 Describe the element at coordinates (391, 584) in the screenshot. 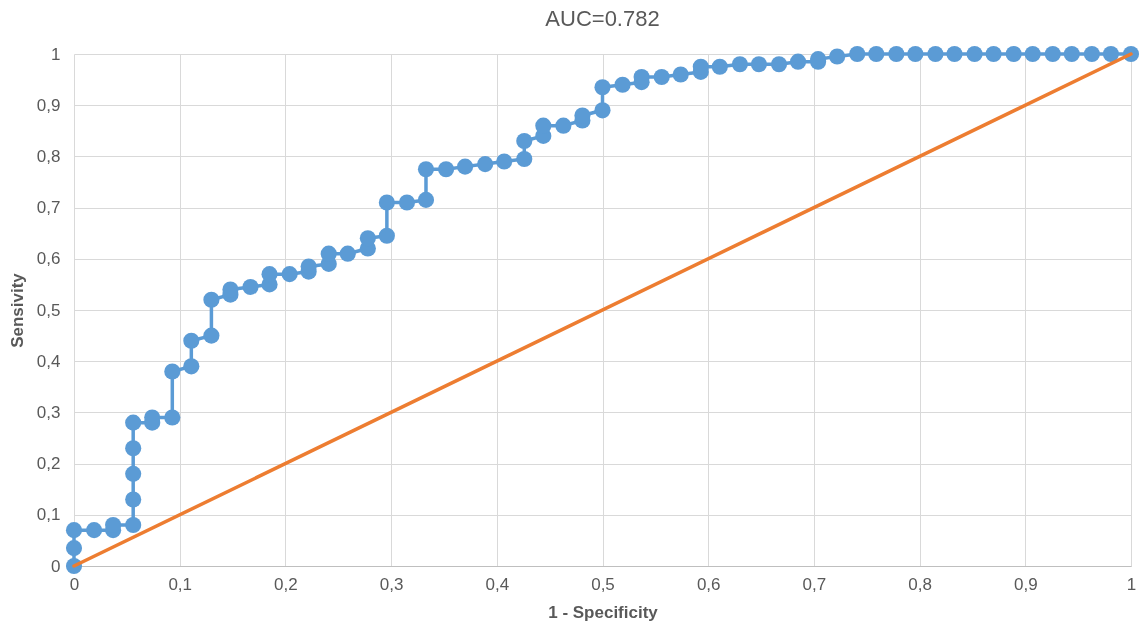

I see `x-tick-label: 0,3` at that location.